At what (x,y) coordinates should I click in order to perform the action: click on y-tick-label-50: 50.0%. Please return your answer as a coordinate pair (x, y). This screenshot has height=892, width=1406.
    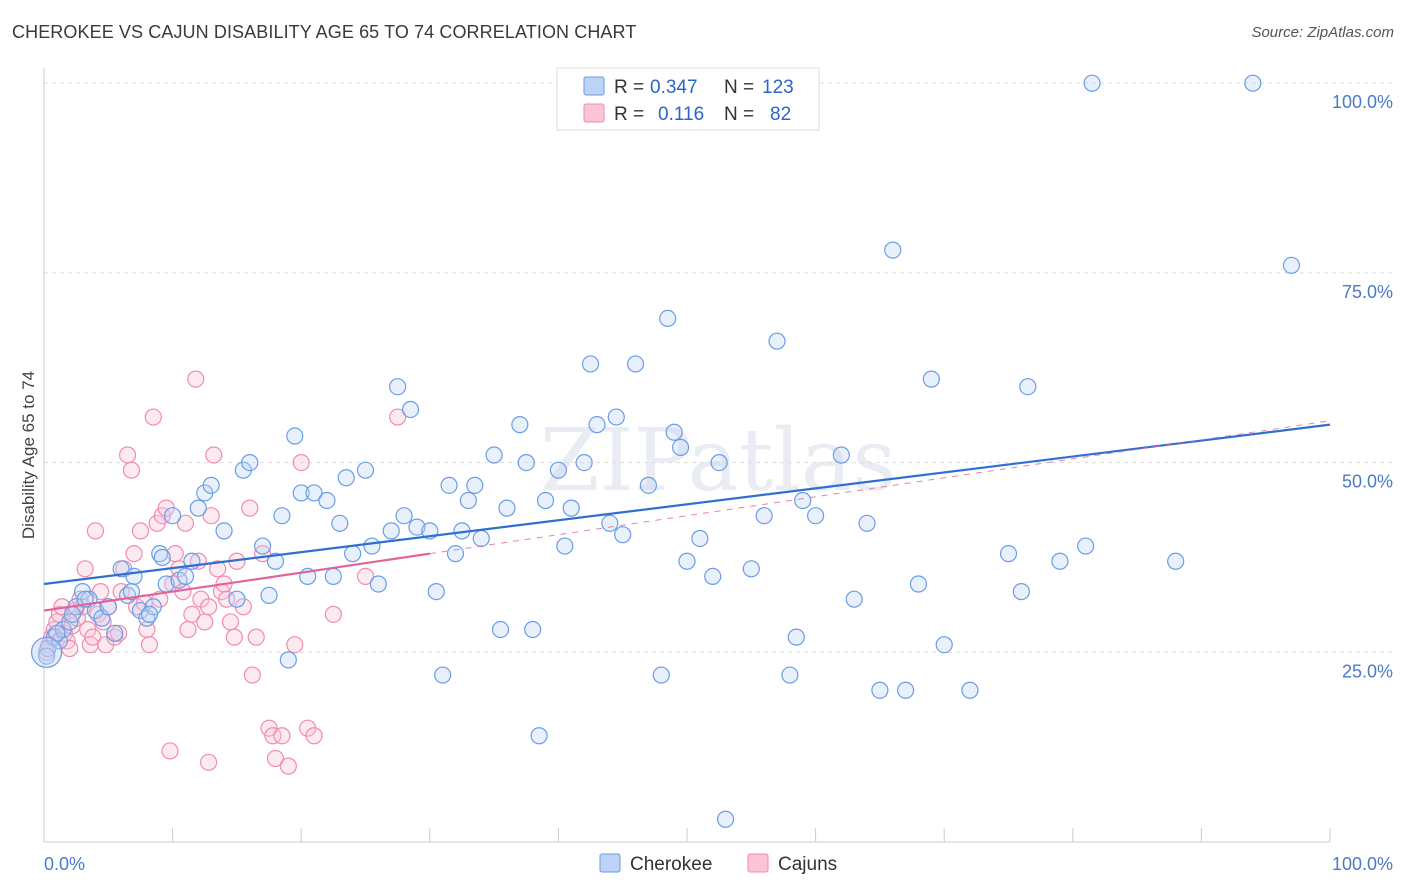
    Looking at the image, I should click on (1367, 482).